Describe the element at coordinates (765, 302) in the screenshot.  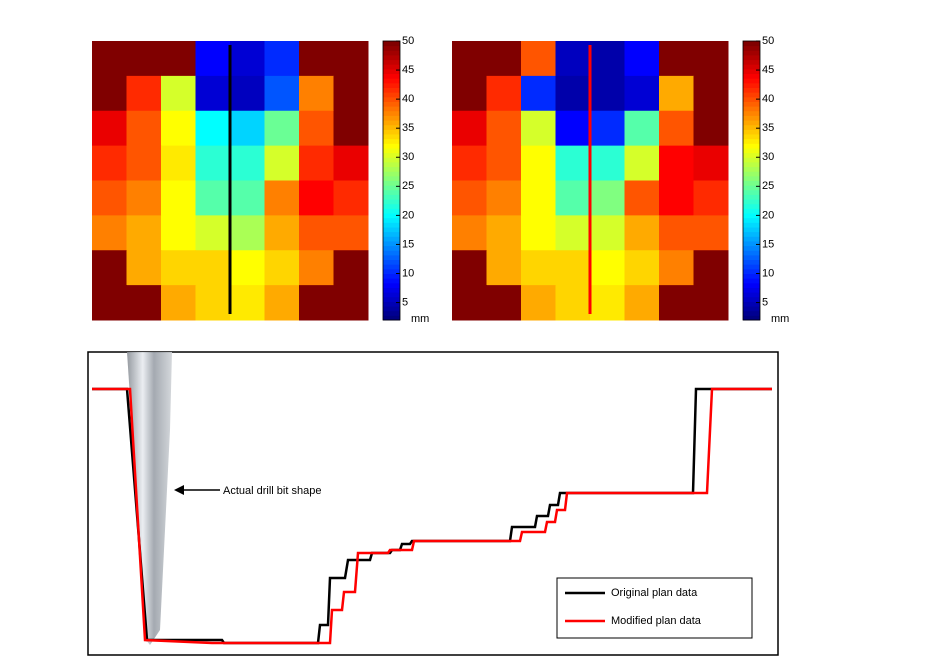
I see `colorbar-tick-label: 5` at that location.